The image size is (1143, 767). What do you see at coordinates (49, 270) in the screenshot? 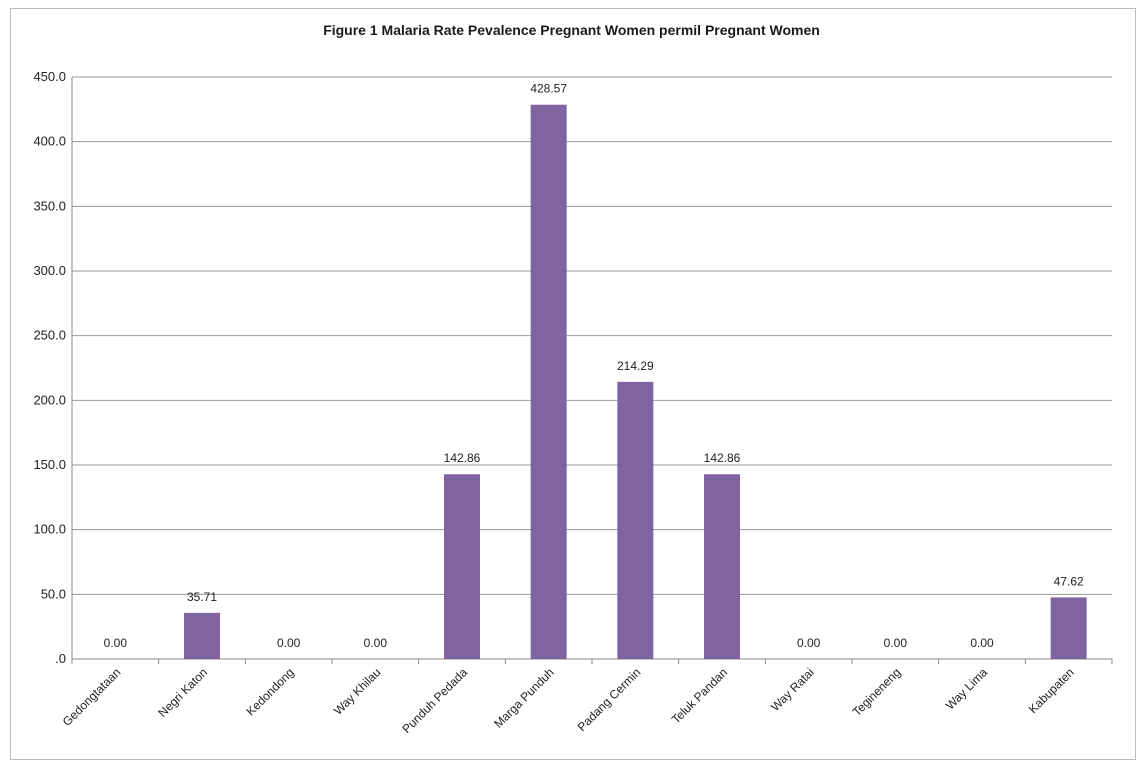
I see `y-tick-label: 300.0` at bounding box center [49, 270].